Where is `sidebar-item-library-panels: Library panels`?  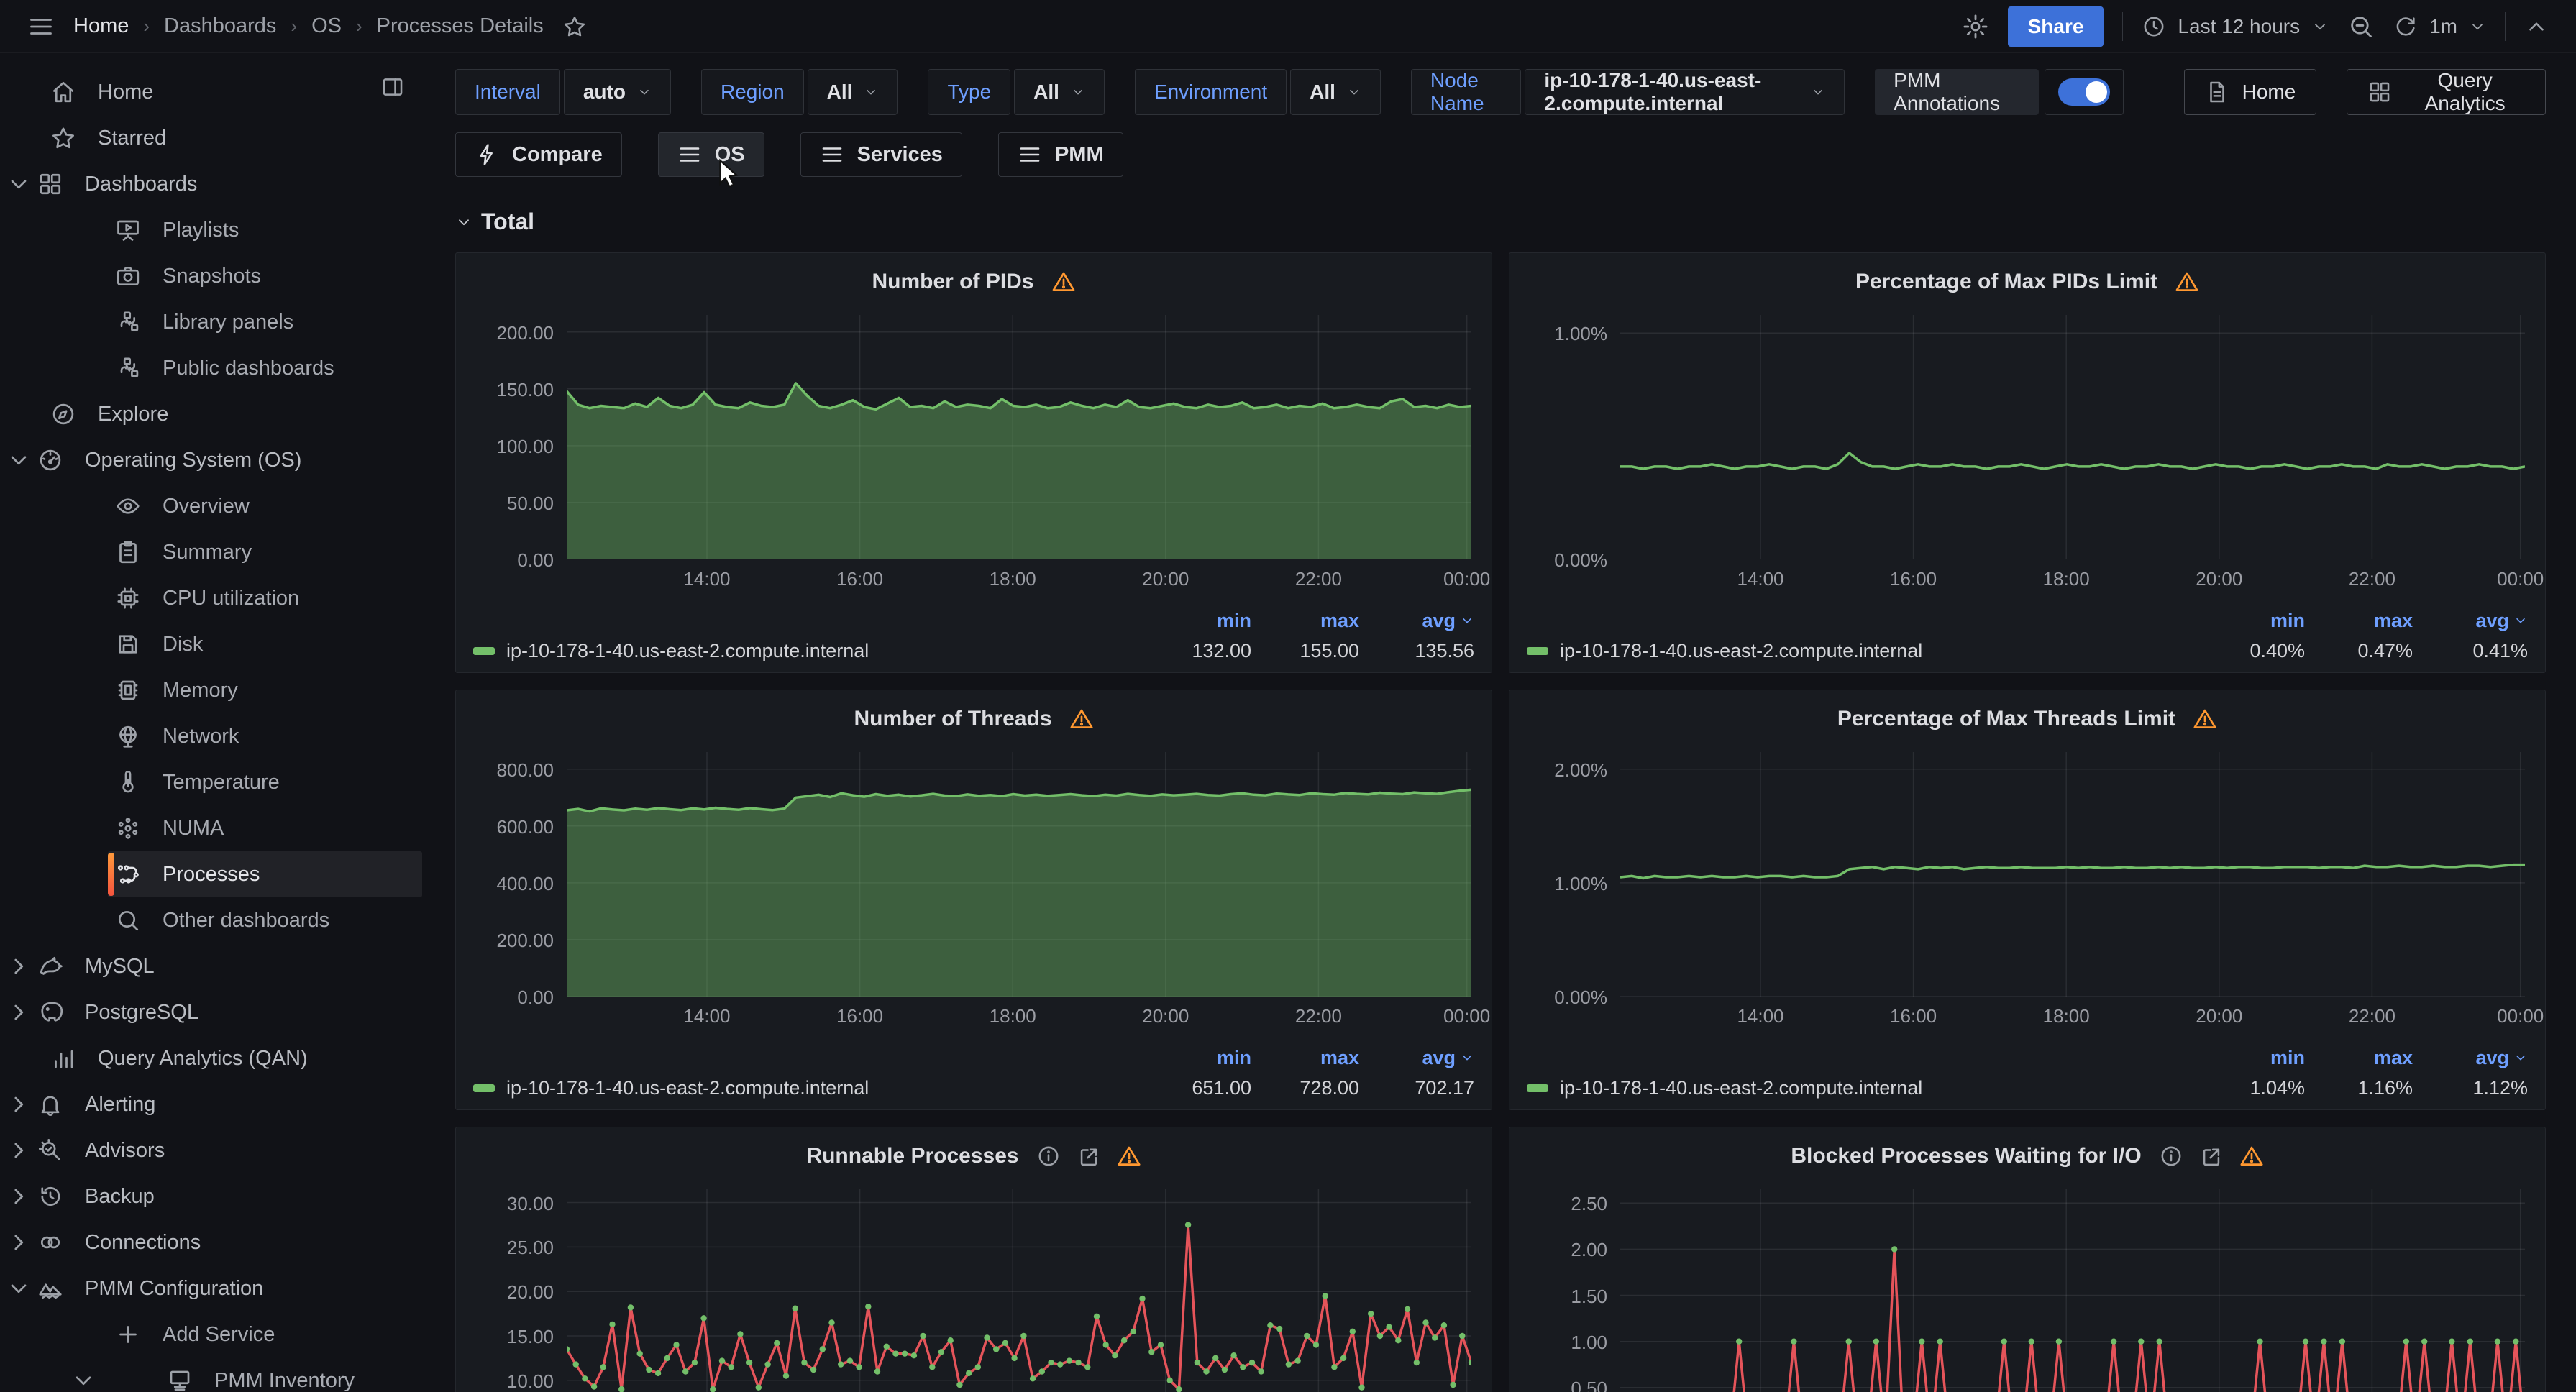
sidebar-item-library-panels: Library panels is located at coordinates (213, 322).